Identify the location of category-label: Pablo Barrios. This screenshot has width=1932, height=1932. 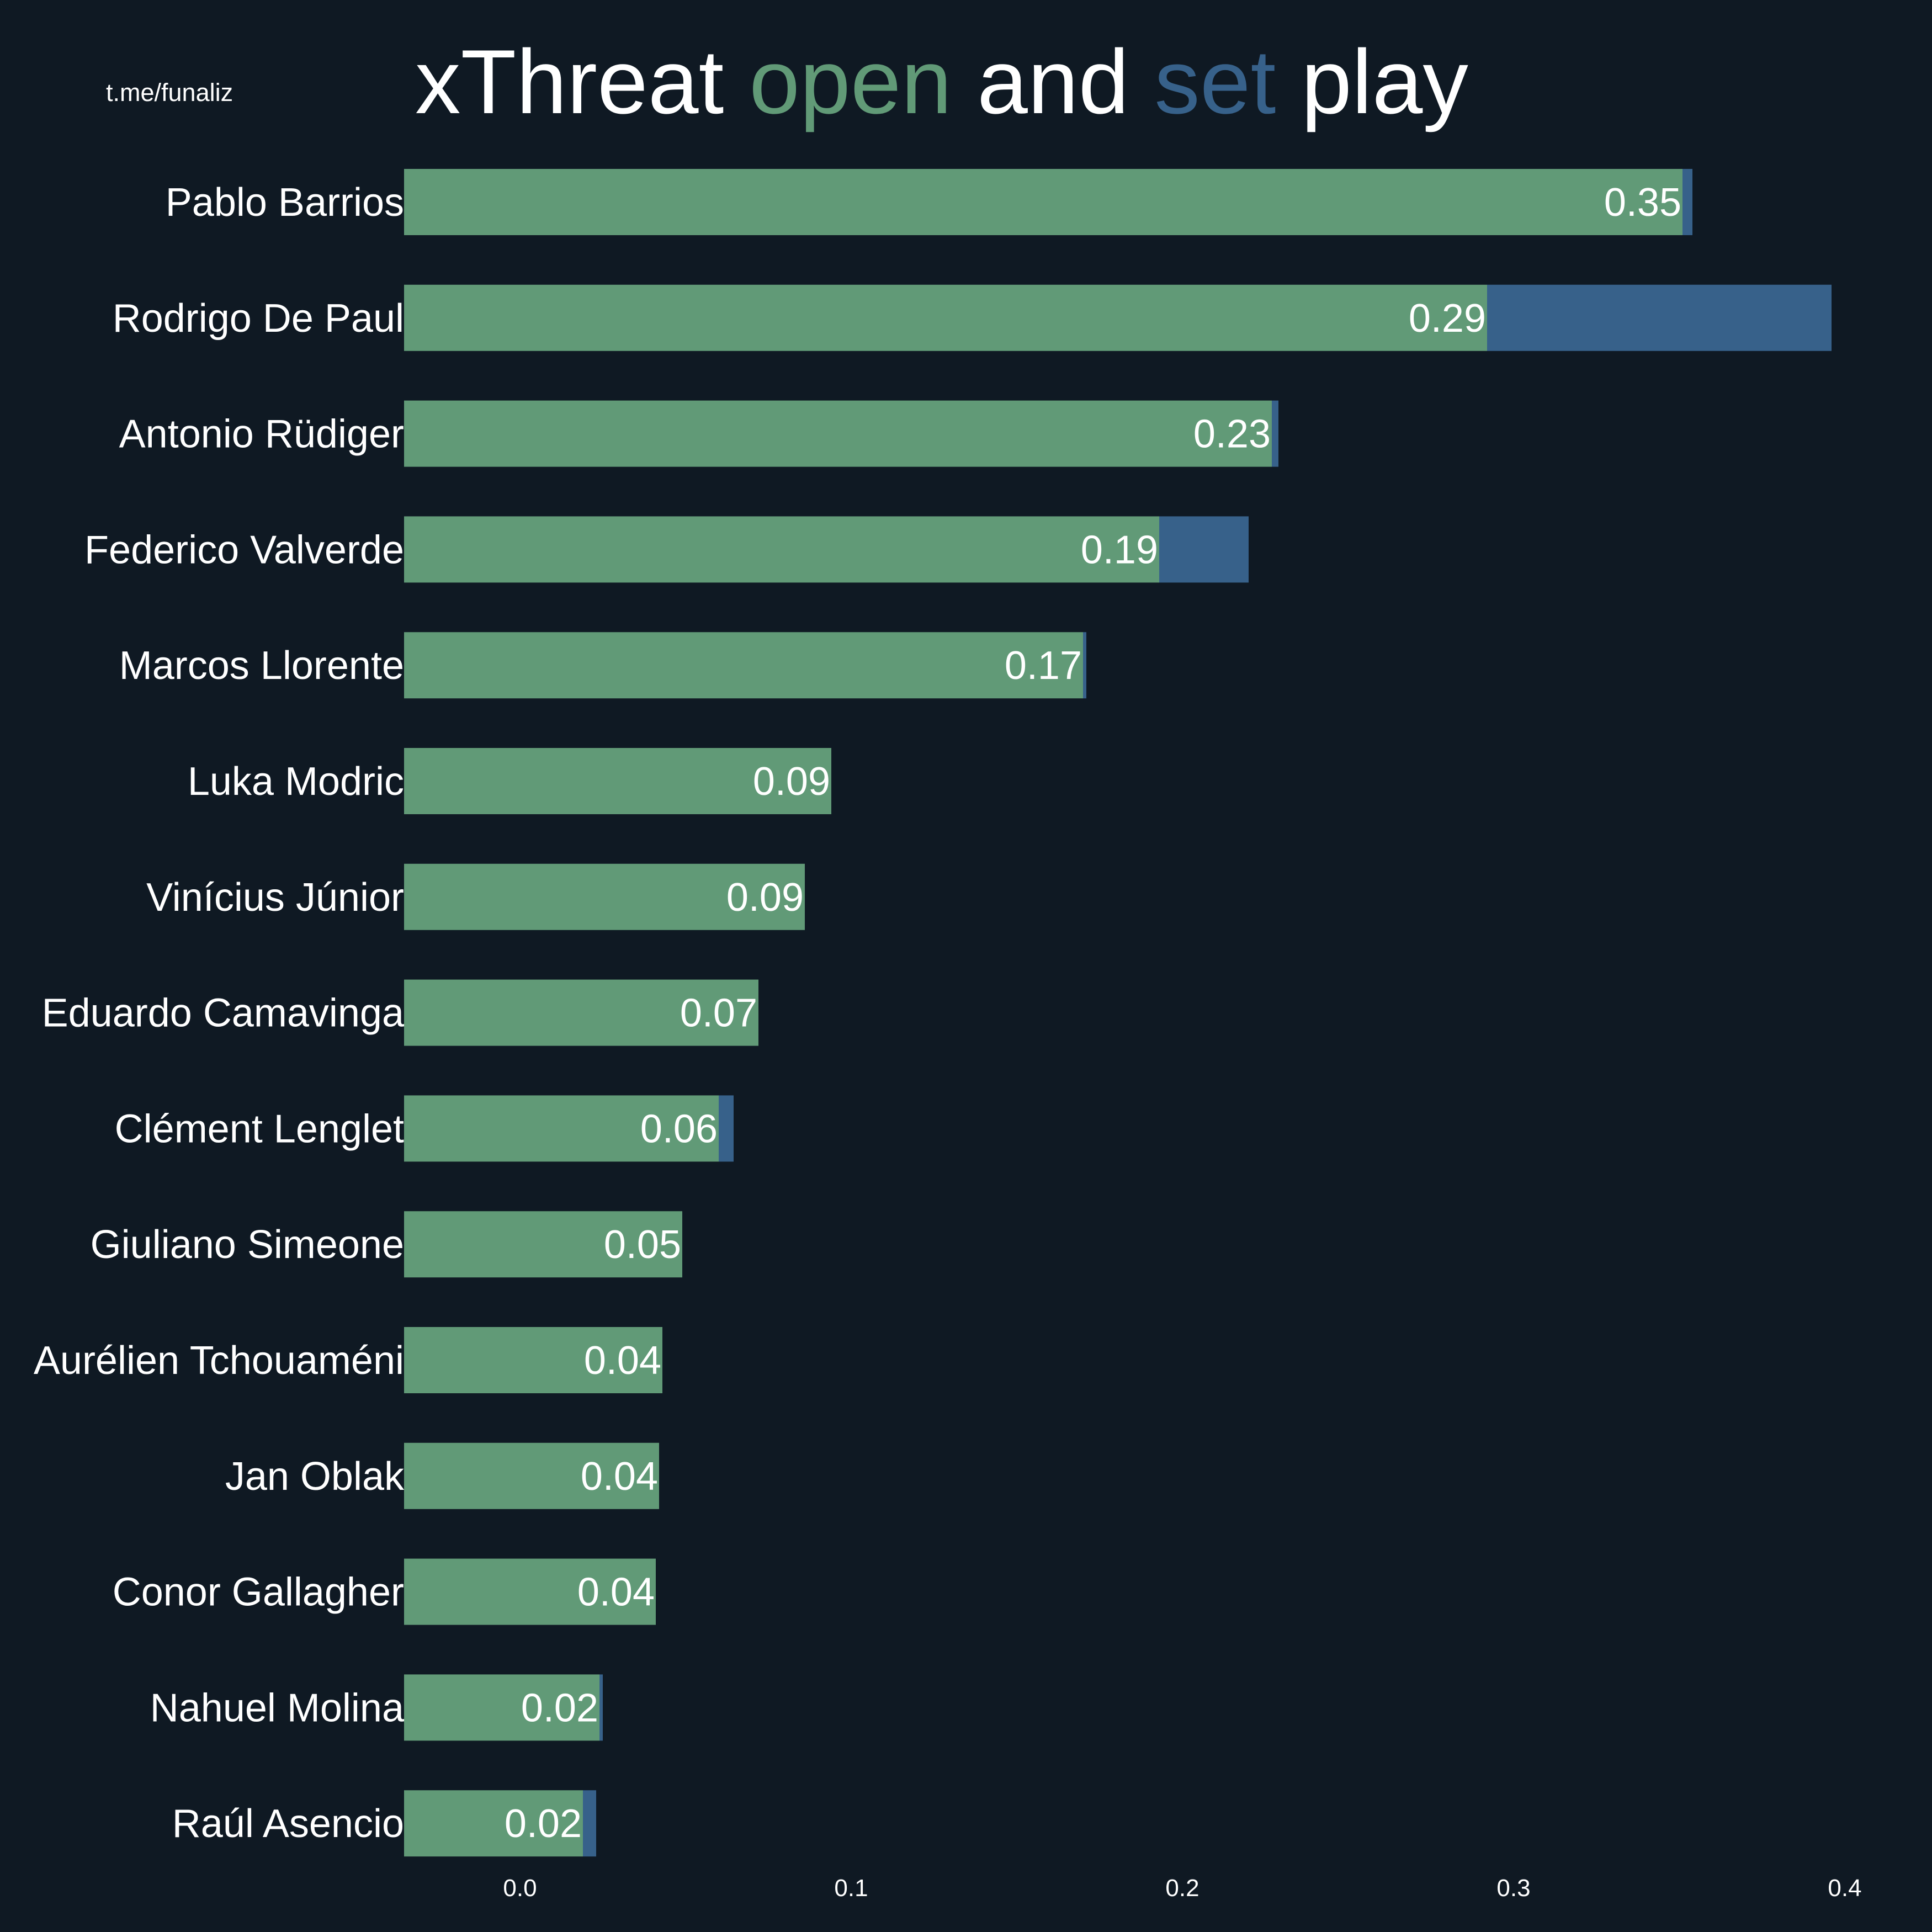
(285, 203).